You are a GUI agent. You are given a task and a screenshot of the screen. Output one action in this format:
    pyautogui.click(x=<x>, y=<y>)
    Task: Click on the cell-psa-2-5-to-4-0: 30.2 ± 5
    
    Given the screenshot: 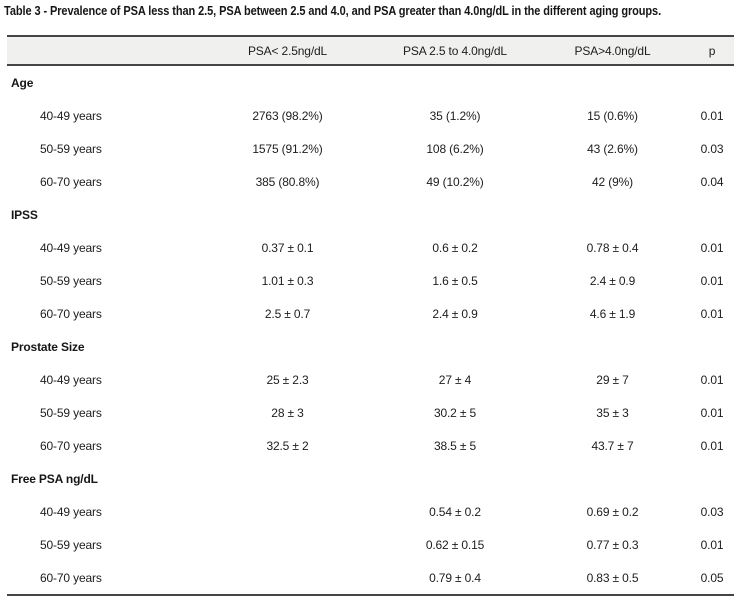 What is the action you would take?
    pyautogui.click(x=455, y=412)
    